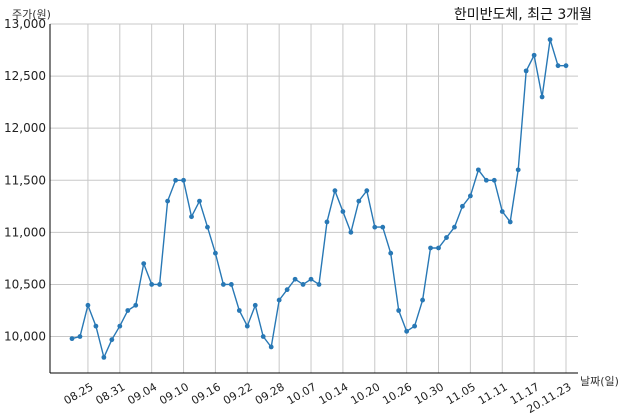  Describe the element at coordinates (25, 337) in the screenshot. I see `y-tick-label: 10,000` at that location.